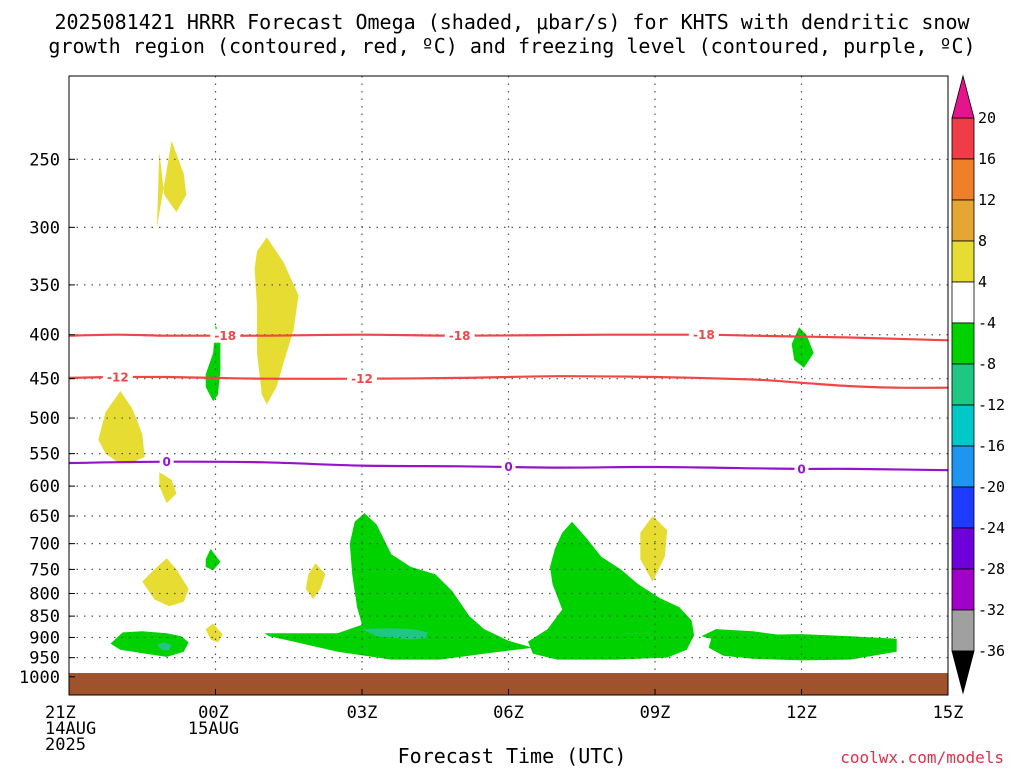 This screenshot has width=1024, height=768. Describe the element at coordinates (963, 507) in the screenshot. I see `colorbar-bin--24-to--20` at that location.